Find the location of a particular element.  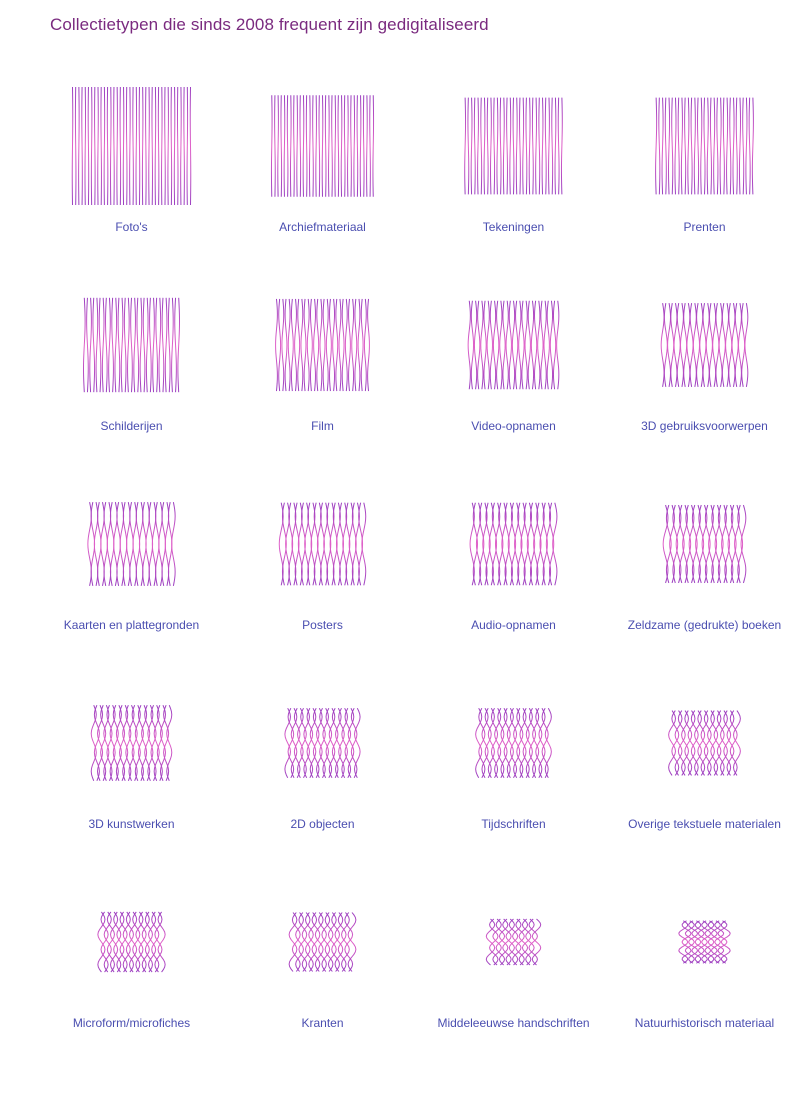

glyph-cell: Prenten is located at coordinates (704, 131).